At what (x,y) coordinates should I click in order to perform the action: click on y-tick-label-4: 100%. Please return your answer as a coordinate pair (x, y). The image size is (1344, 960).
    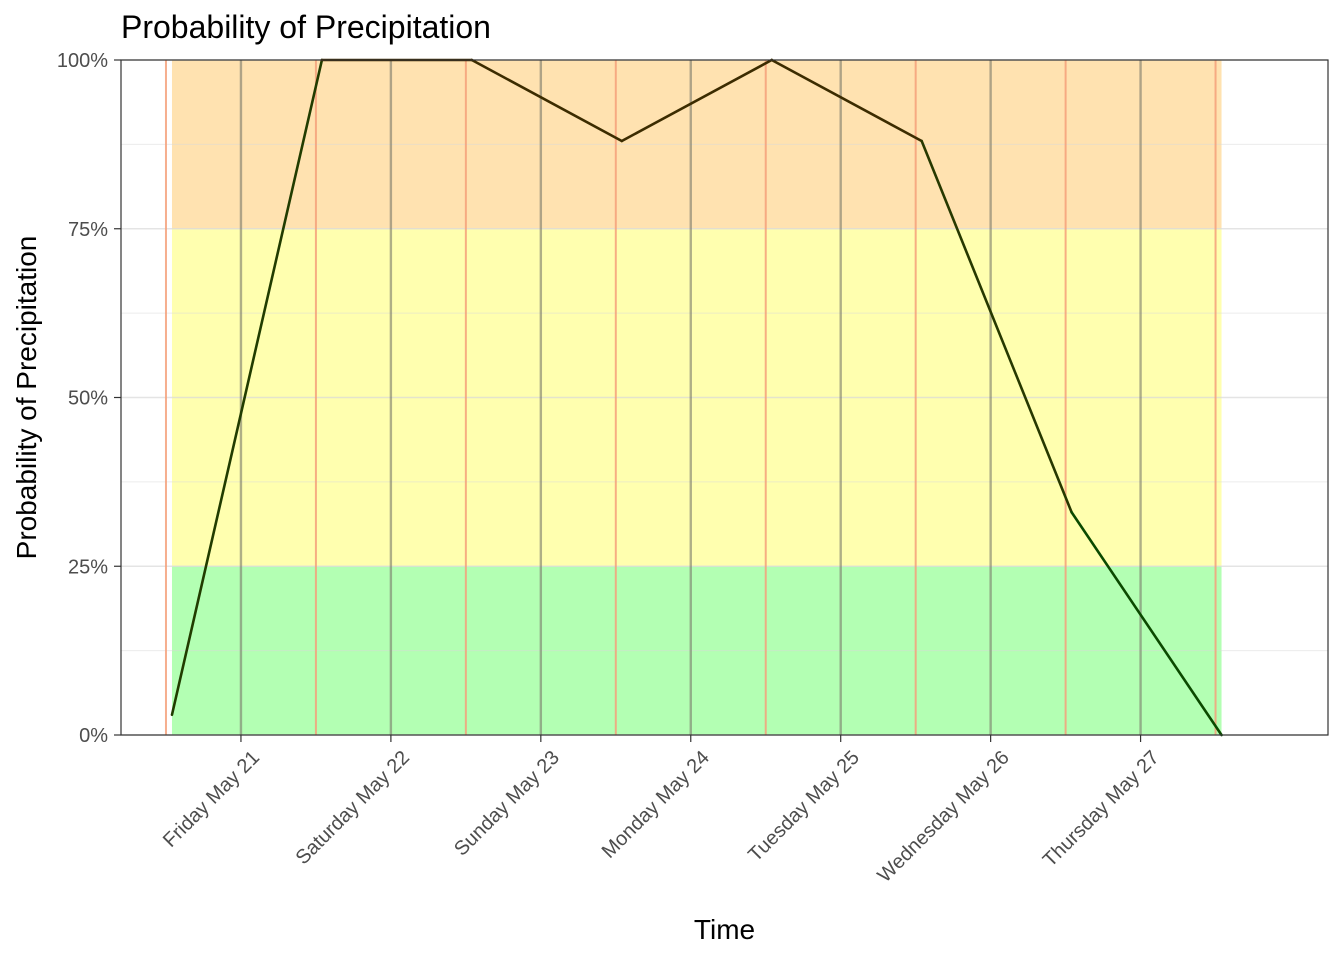
    Looking at the image, I should click on (82, 61).